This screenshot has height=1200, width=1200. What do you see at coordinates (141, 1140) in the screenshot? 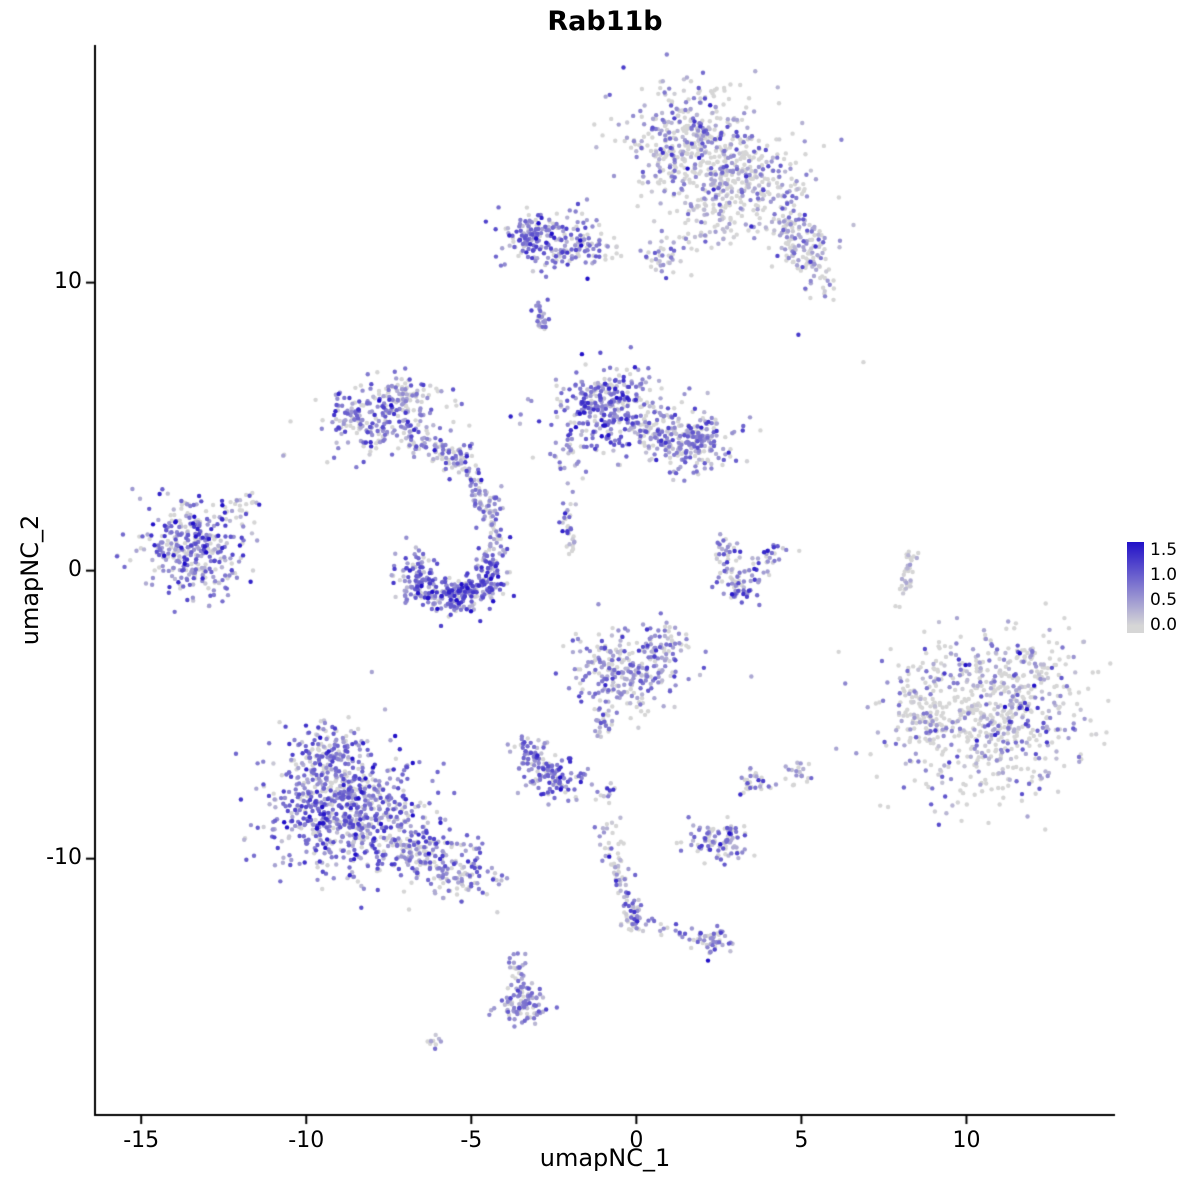
I see `x-tick-label: -15` at bounding box center [141, 1140].